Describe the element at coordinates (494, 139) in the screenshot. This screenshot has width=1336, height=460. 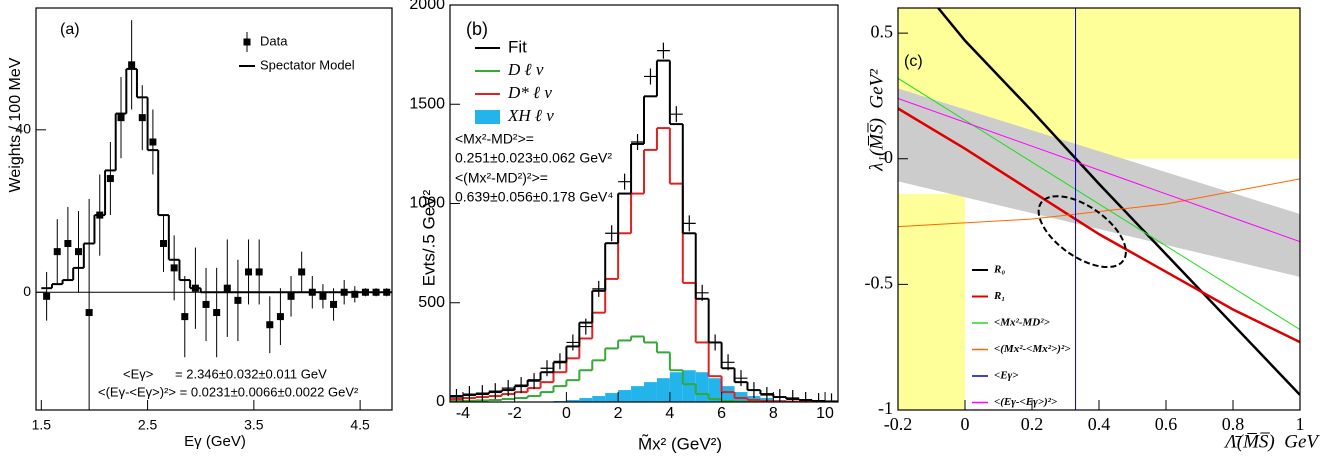
I see `annotation: <Mx²-MD²>=` at that location.